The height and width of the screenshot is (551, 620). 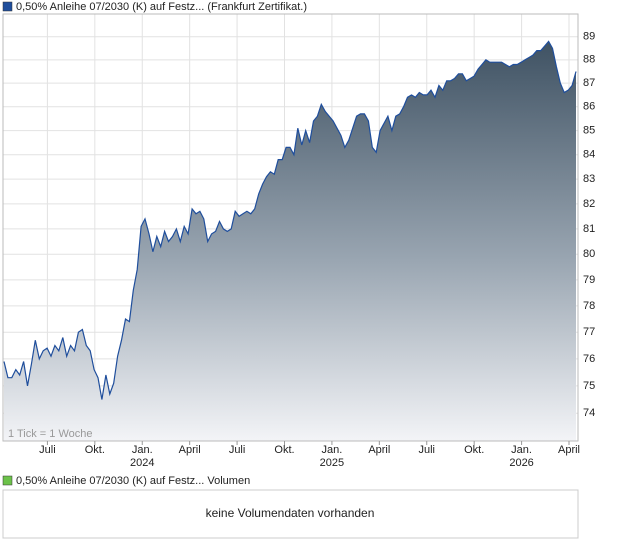 I want to click on y-tick-label: 88, so click(x=589, y=60).